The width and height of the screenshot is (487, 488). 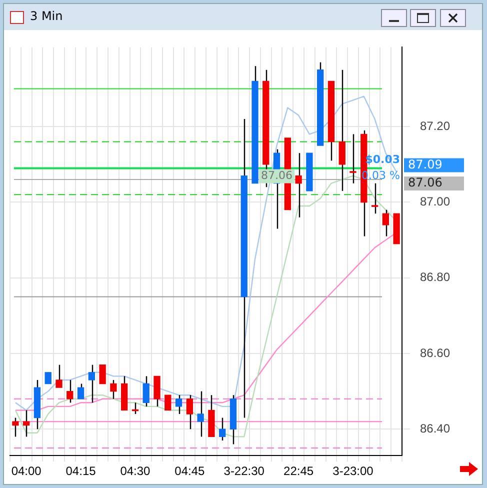 I want to click on ref-line-label: 87.06, so click(x=425, y=183).